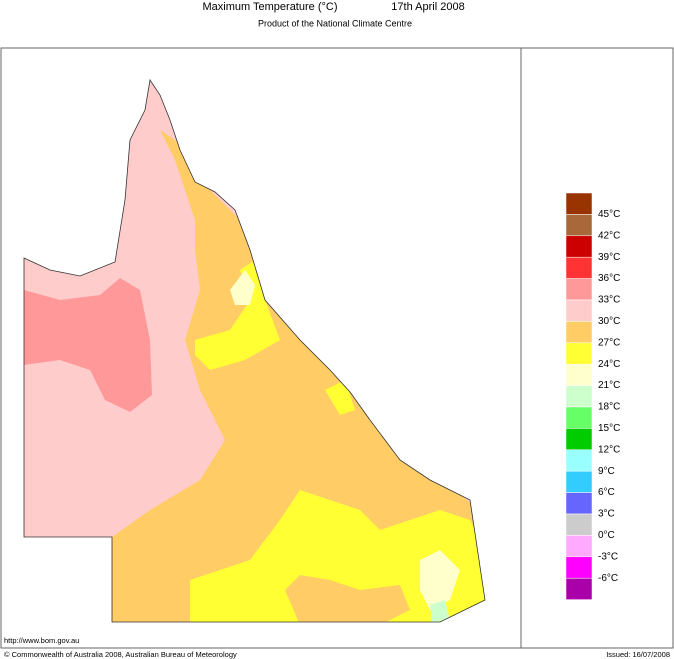  What do you see at coordinates (609, 214) in the screenshot?
I see `legend-label: 45°C` at bounding box center [609, 214].